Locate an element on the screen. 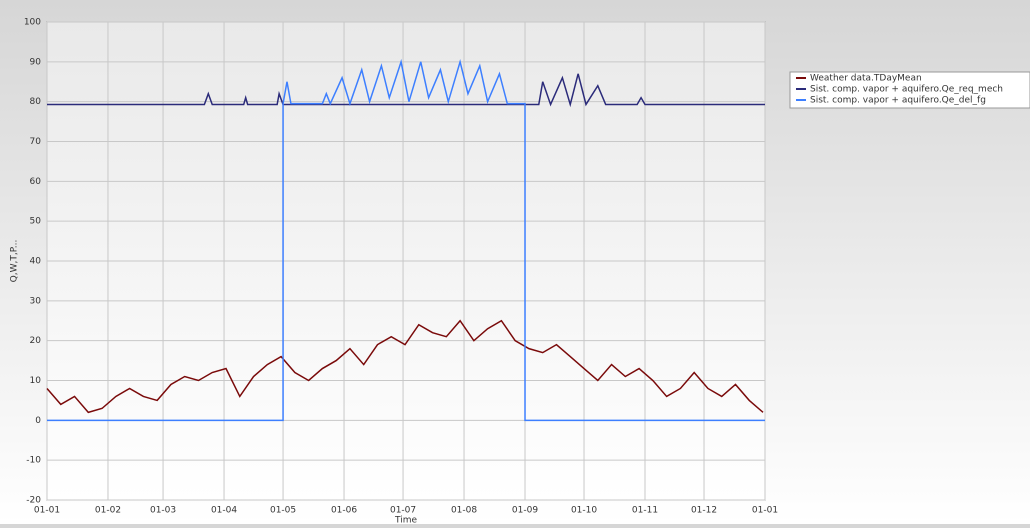 This screenshot has height=528, width=1030. y-tick-label: 60 is located at coordinates (36, 182).